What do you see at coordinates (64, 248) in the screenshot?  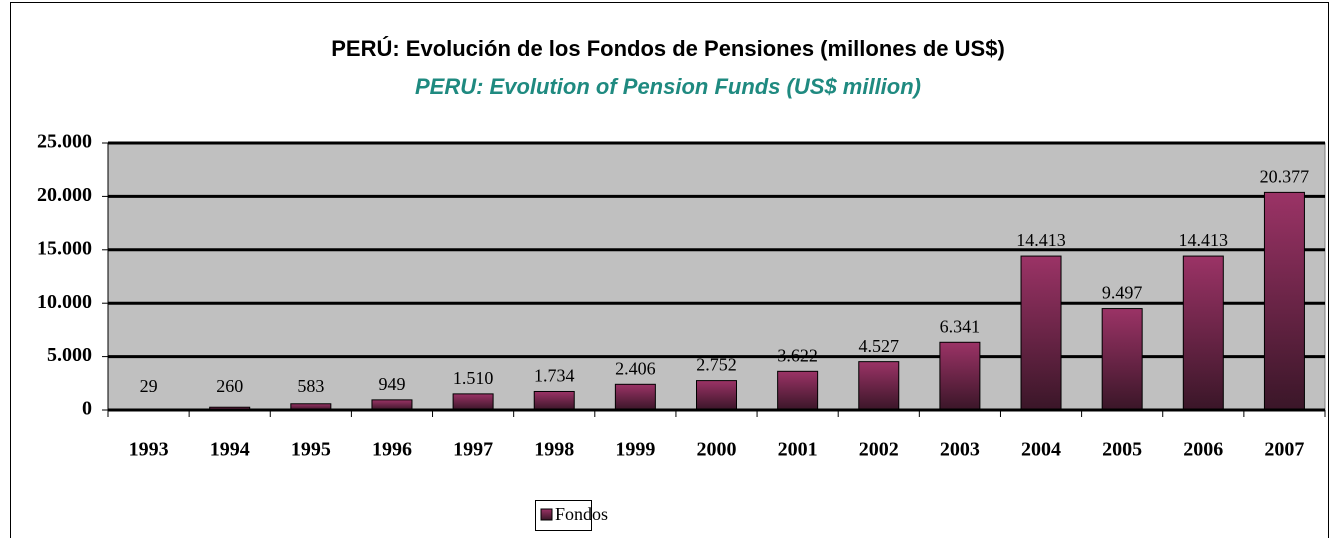 I see `y-tick-label: 15.000` at bounding box center [64, 248].